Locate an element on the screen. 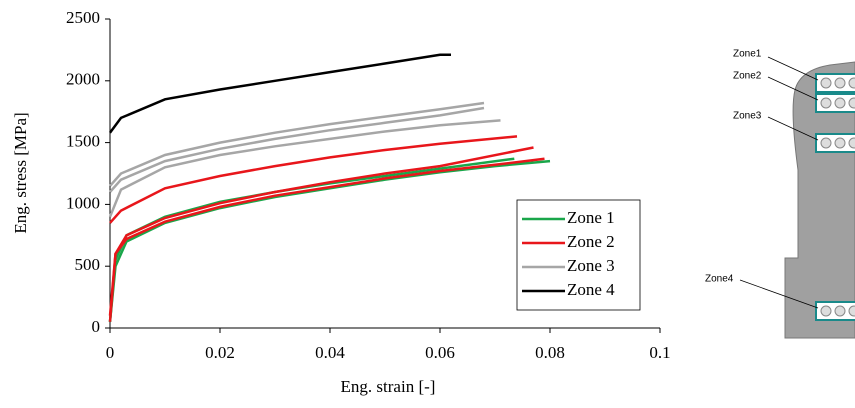 This screenshot has height=408, width=855. legend-label: Zone 3 is located at coordinates (591, 265).